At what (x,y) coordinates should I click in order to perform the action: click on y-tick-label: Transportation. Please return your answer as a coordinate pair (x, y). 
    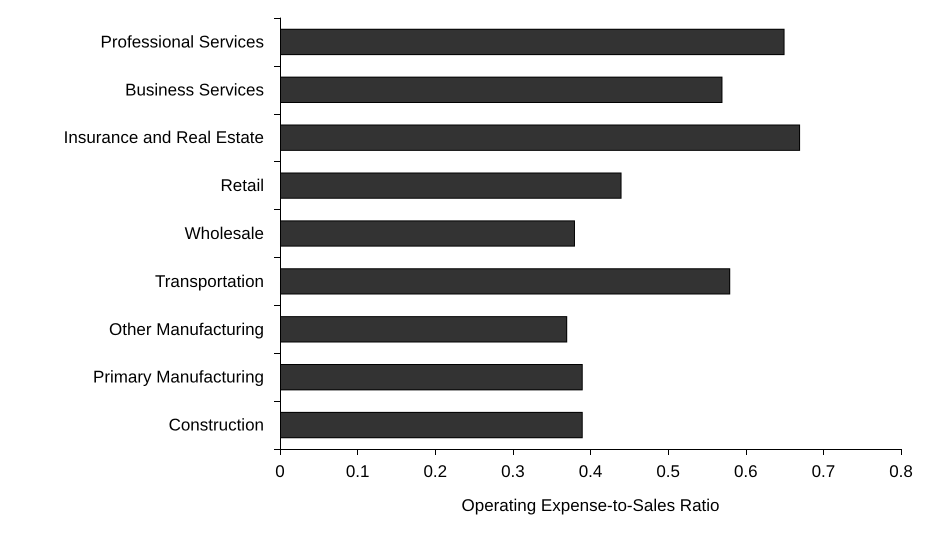
    Looking at the image, I should click on (209, 281).